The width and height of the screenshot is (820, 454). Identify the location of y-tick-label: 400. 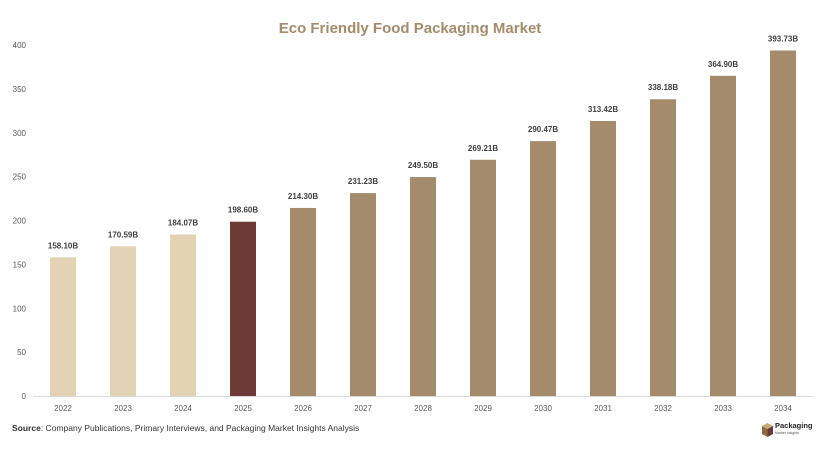
(20, 45).